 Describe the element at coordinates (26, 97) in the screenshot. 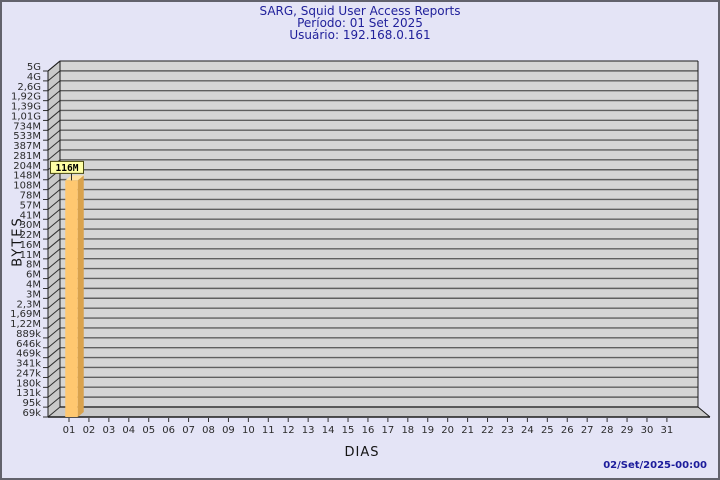

I see `y-tick-label: 1,92G` at that location.